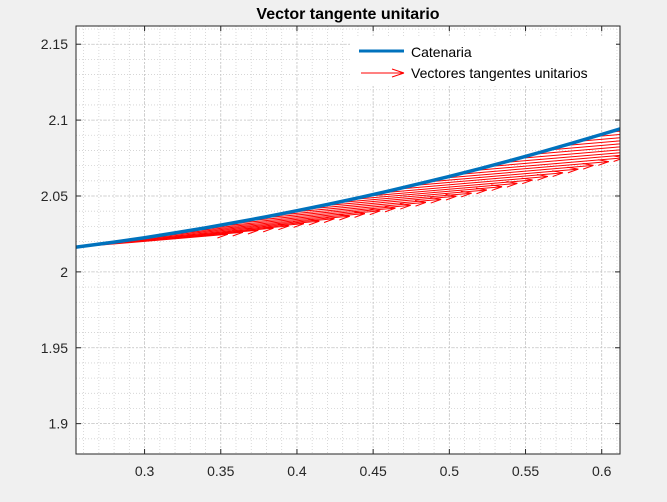 This screenshot has width=667, height=502. Describe the element at coordinates (450, 471) in the screenshot. I see `x-tick-label: 0.5` at that location.